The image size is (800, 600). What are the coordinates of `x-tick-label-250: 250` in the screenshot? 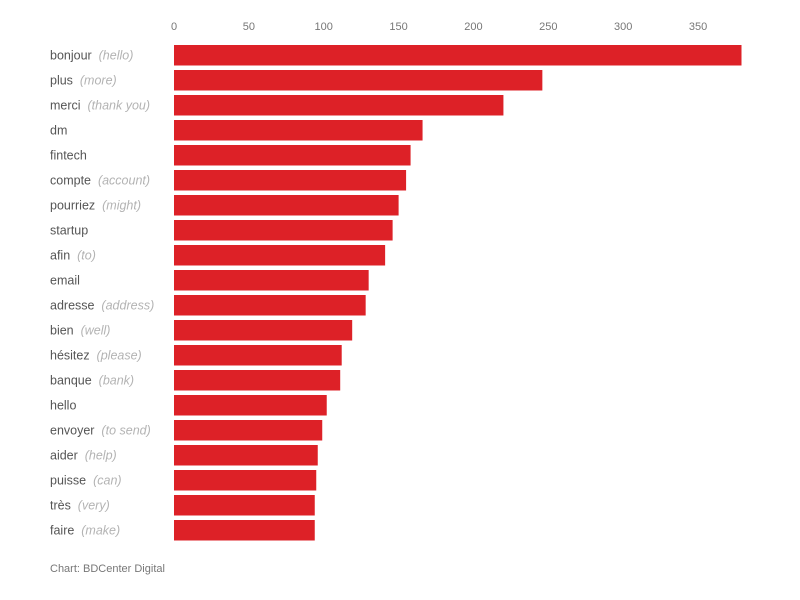 It's located at (548, 27).